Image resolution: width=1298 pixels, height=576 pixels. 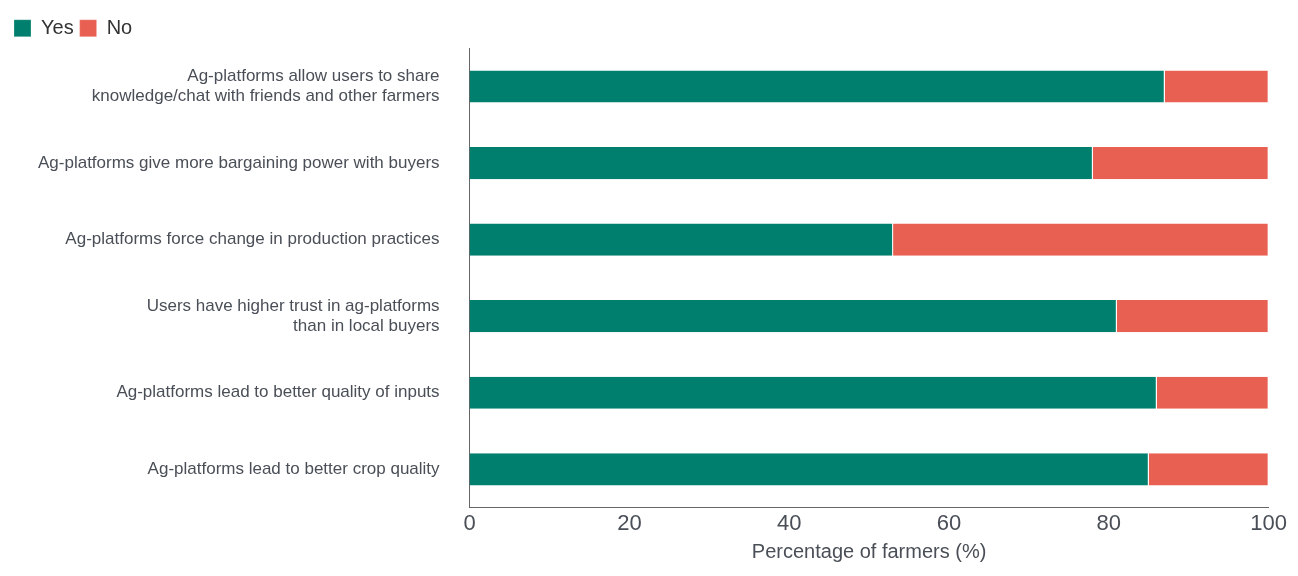 What do you see at coordinates (469, 522) in the screenshot?
I see `x-tick-label: 0` at bounding box center [469, 522].